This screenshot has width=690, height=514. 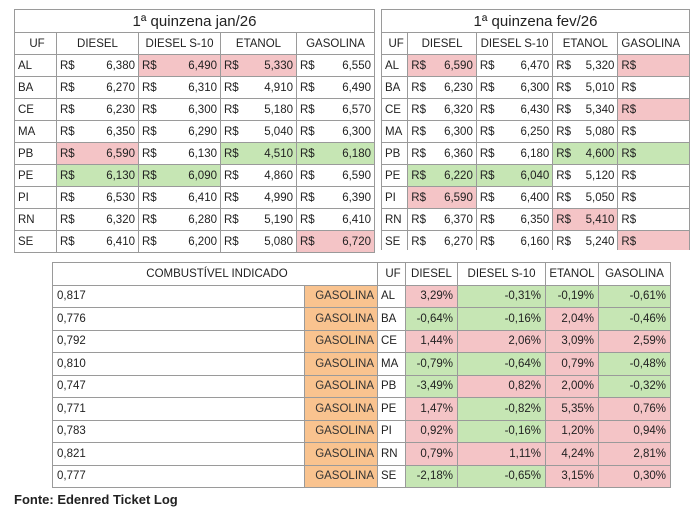 I want to click on source-note: Fonte: Edenred Ticket Log, so click(x=96, y=499).